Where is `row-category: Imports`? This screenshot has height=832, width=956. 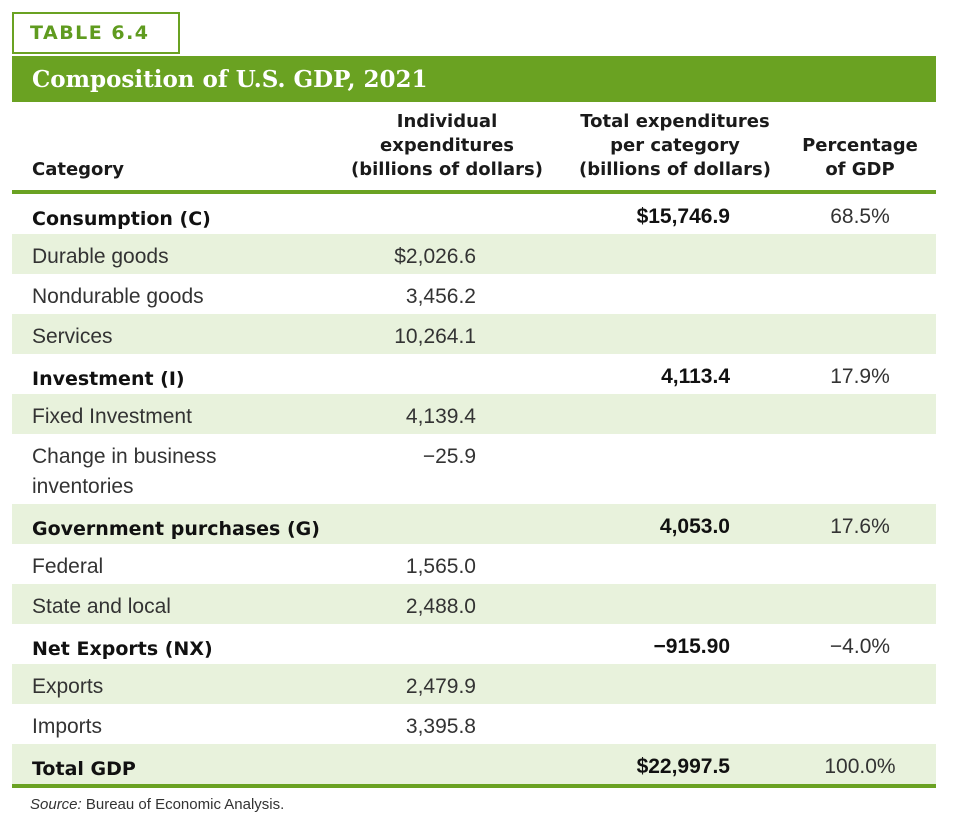 row-category: Imports is located at coordinates (67, 726).